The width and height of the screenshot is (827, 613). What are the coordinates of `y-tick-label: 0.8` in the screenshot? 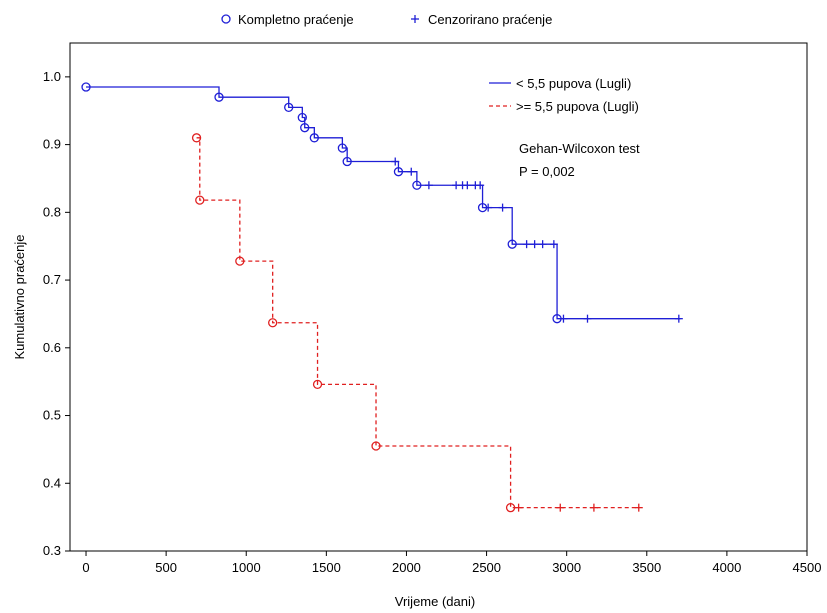 It's located at (52, 211).